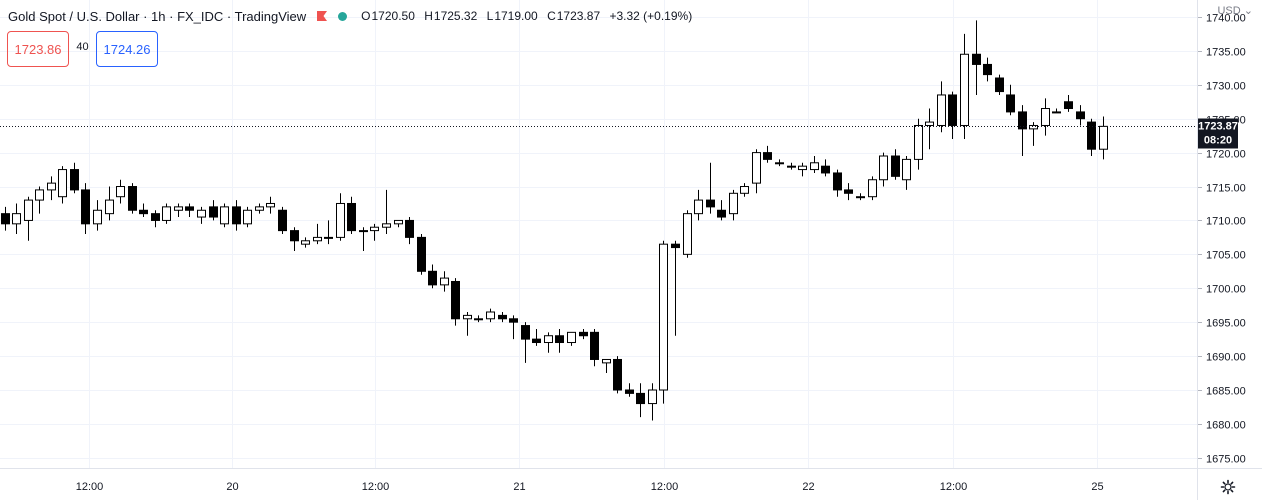  What do you see at coordinates (82, 47) in the screenshot?
I see `spread-value: 40` at bounding box center [82, 47].